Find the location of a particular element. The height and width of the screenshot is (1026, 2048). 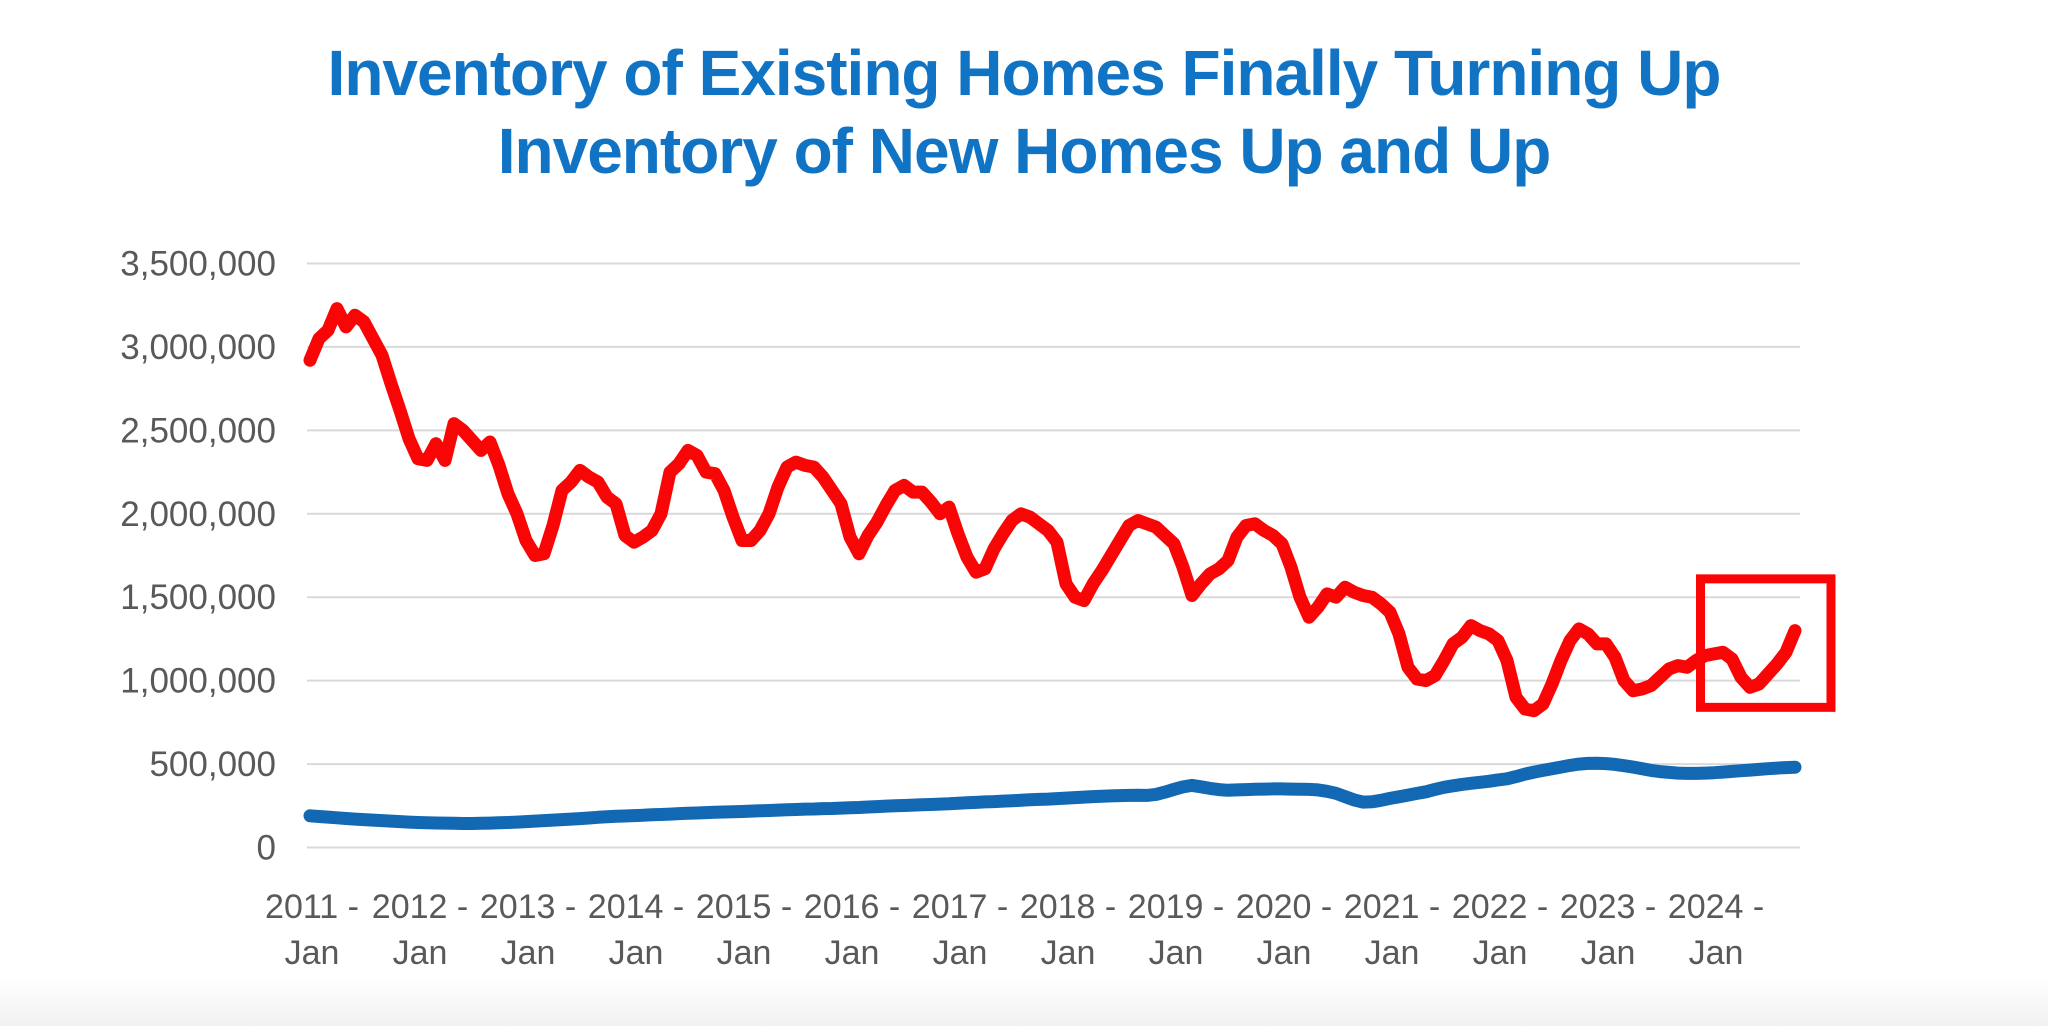

y-axis-label: 1,500,000 is located at coordinates (198, 597).